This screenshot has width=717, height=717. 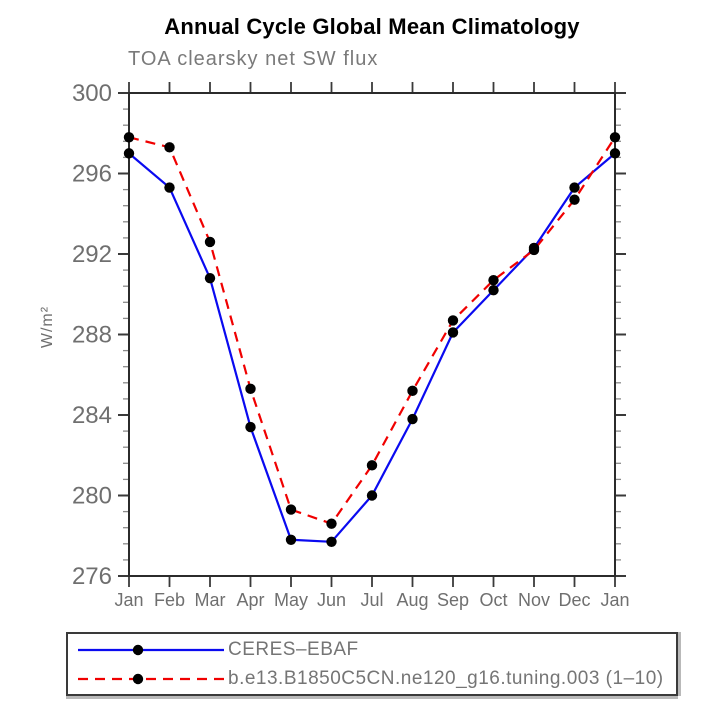 I want to click on x-tick-label: Apr, so click(x=250, y=600).